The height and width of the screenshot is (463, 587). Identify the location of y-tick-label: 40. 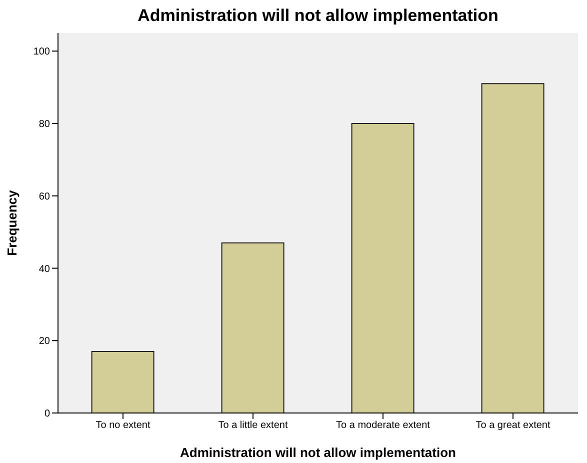
(44, 269).